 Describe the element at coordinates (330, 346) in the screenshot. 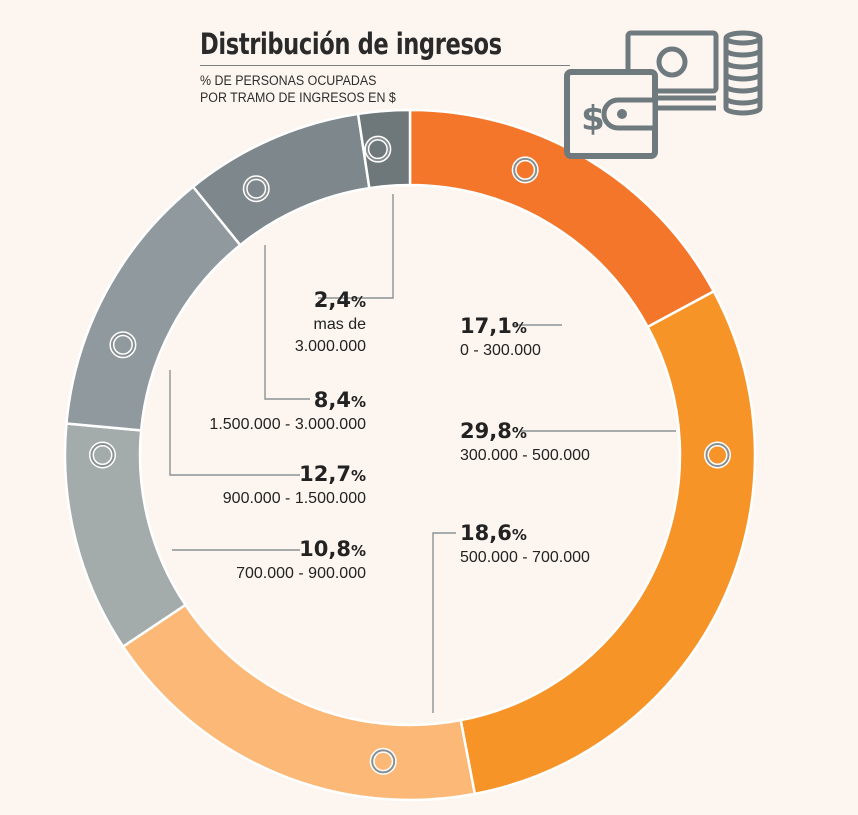

I see `tick-label-mas-de-3-000-000-2: 3.000.000` at that location.